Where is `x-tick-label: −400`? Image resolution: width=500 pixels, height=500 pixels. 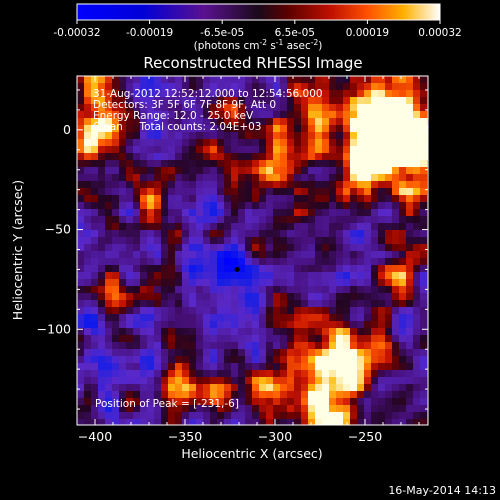 x-tick-label: −400 is located at coordinates (95, 436).